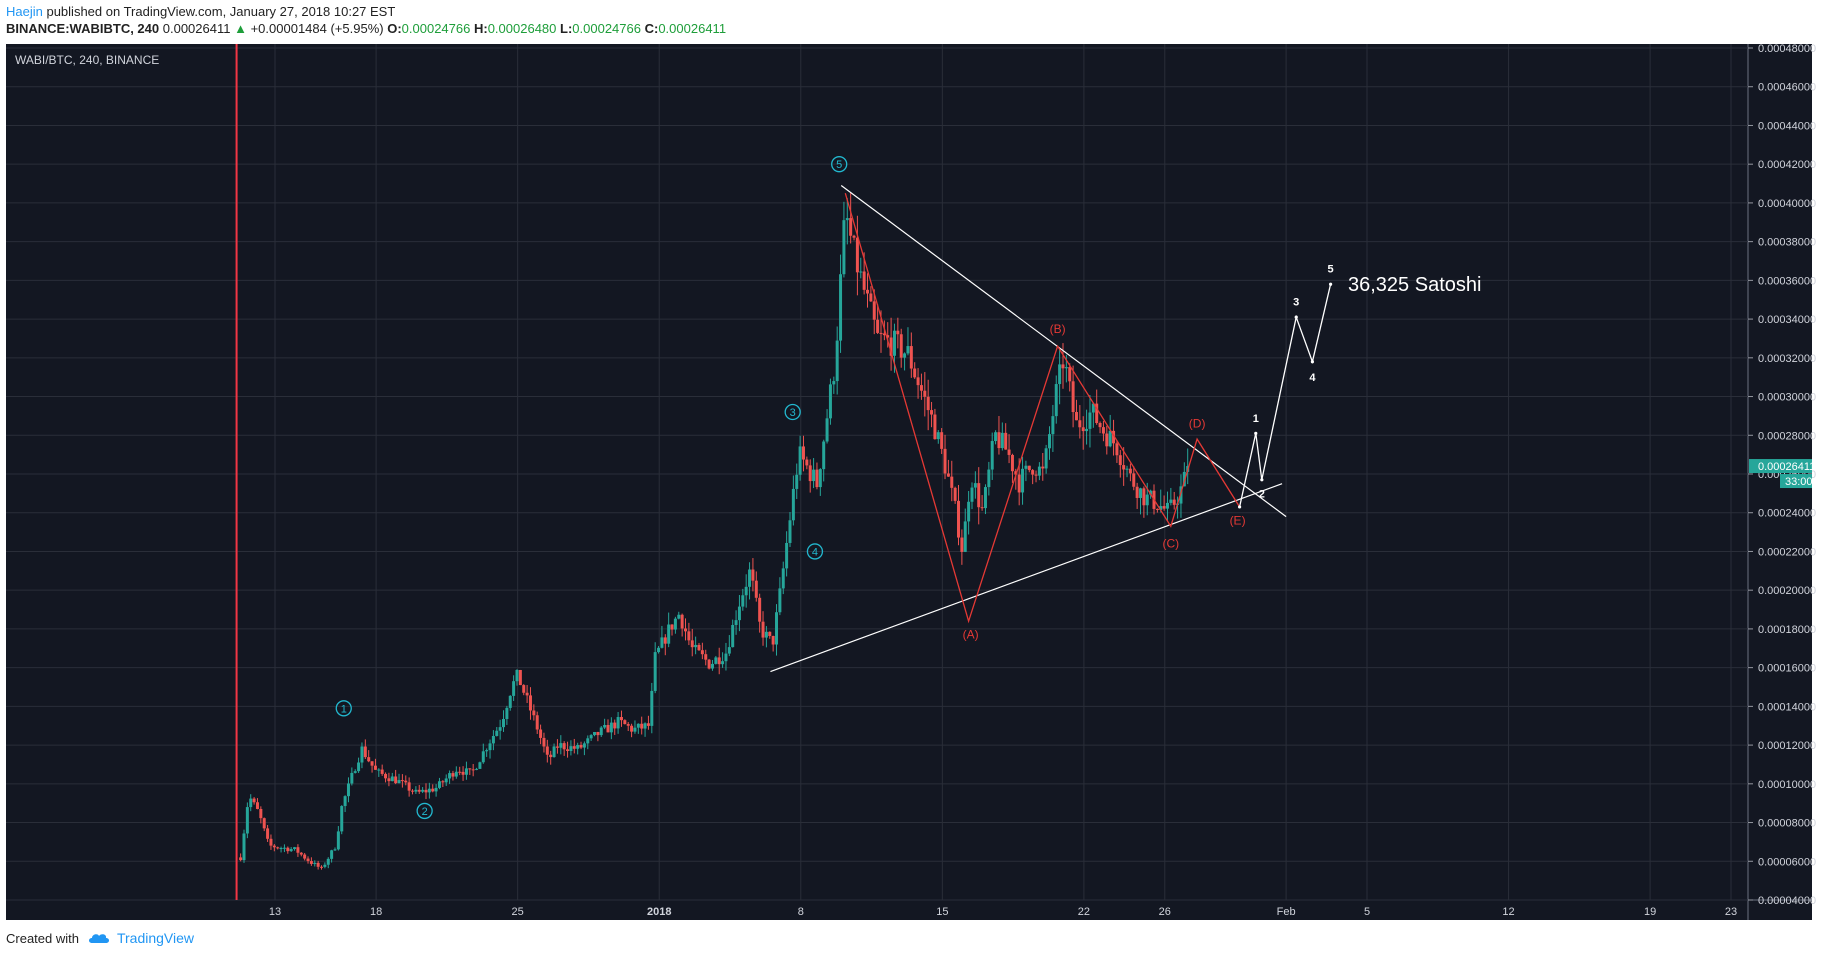 This screenshot has height=956, width=1824. Describe the element at coordinates (1312, 378) in the screenshot. I see `projection-label: 4` at that location.